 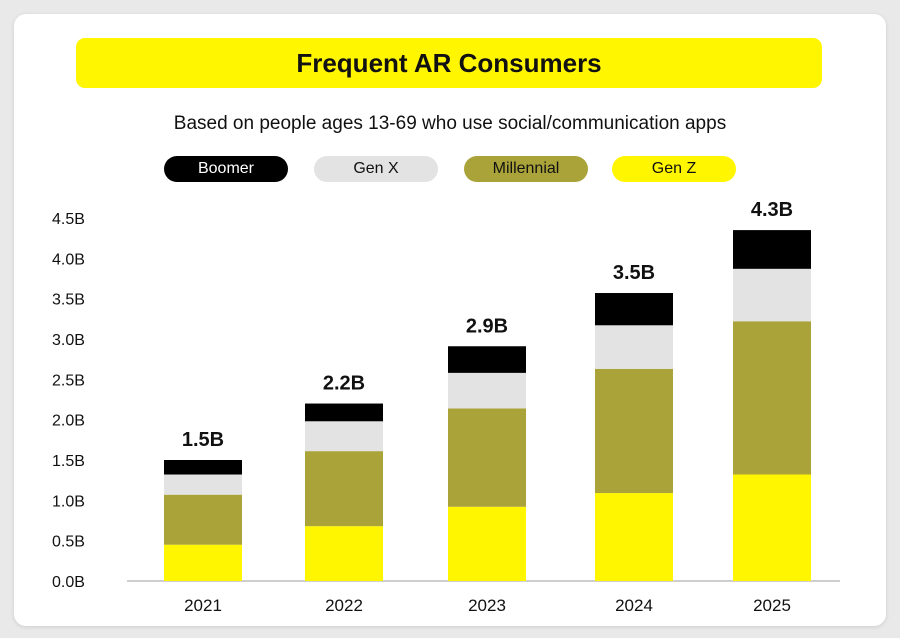 What do you see at coordinates (68, 542) in the screenshot?
I see `y-tick-label: 0.5B` at bounding box center [68, 542].